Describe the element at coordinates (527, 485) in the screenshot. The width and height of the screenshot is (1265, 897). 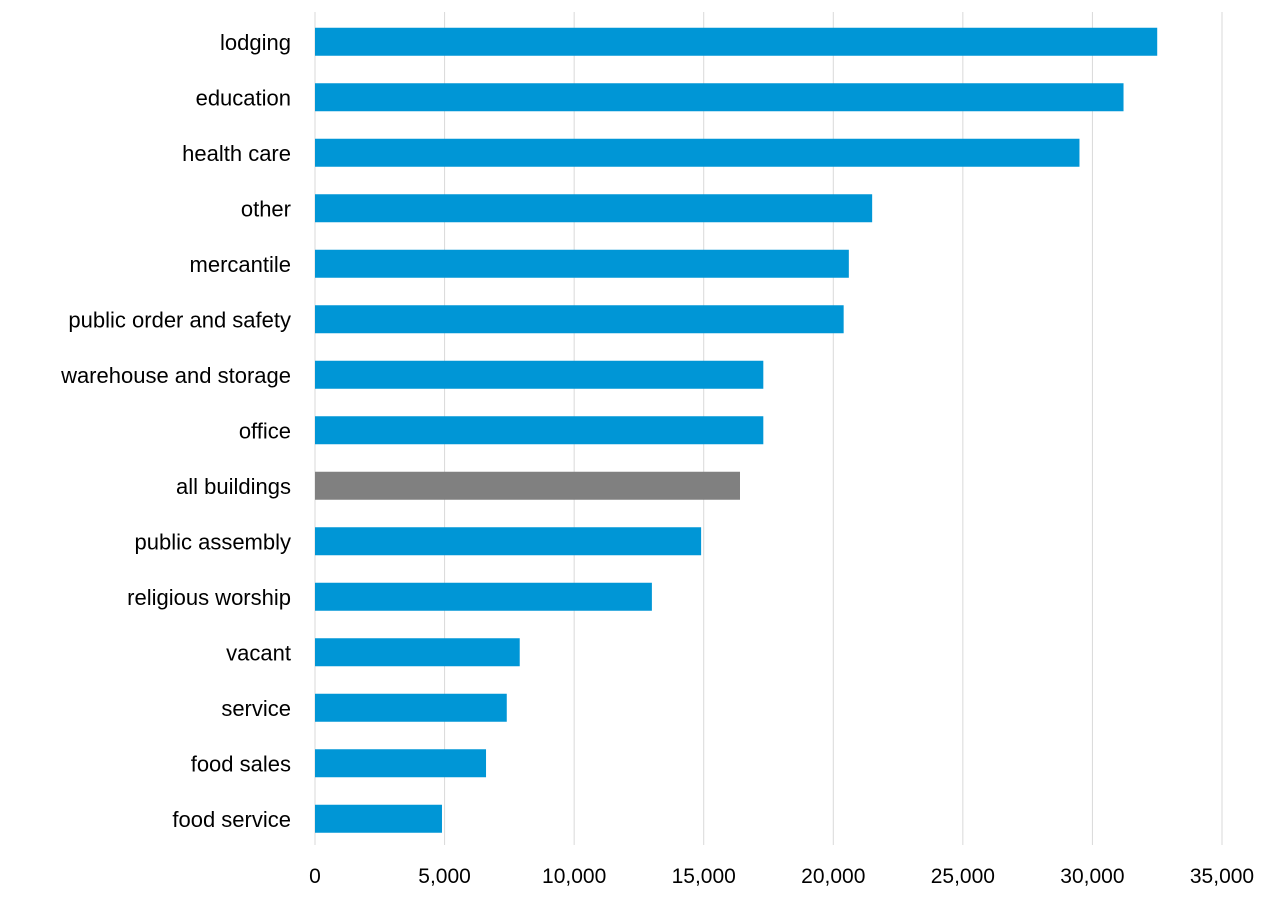
I see `bar-all-buildings` at that location.